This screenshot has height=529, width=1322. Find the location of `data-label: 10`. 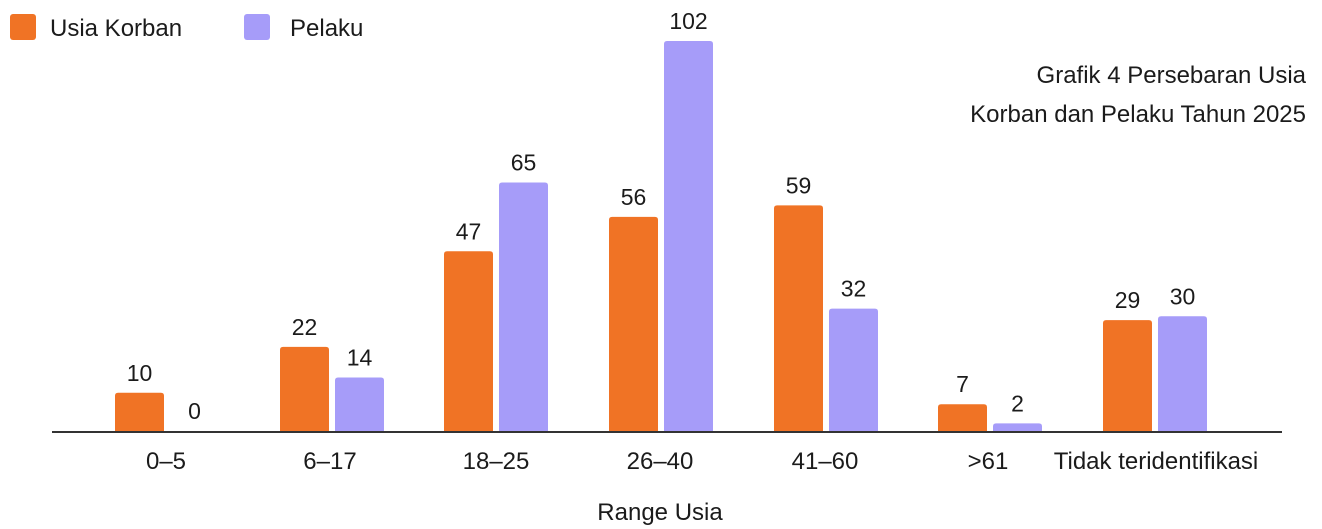

data-label: 10 is located at coordinates (140, 373).